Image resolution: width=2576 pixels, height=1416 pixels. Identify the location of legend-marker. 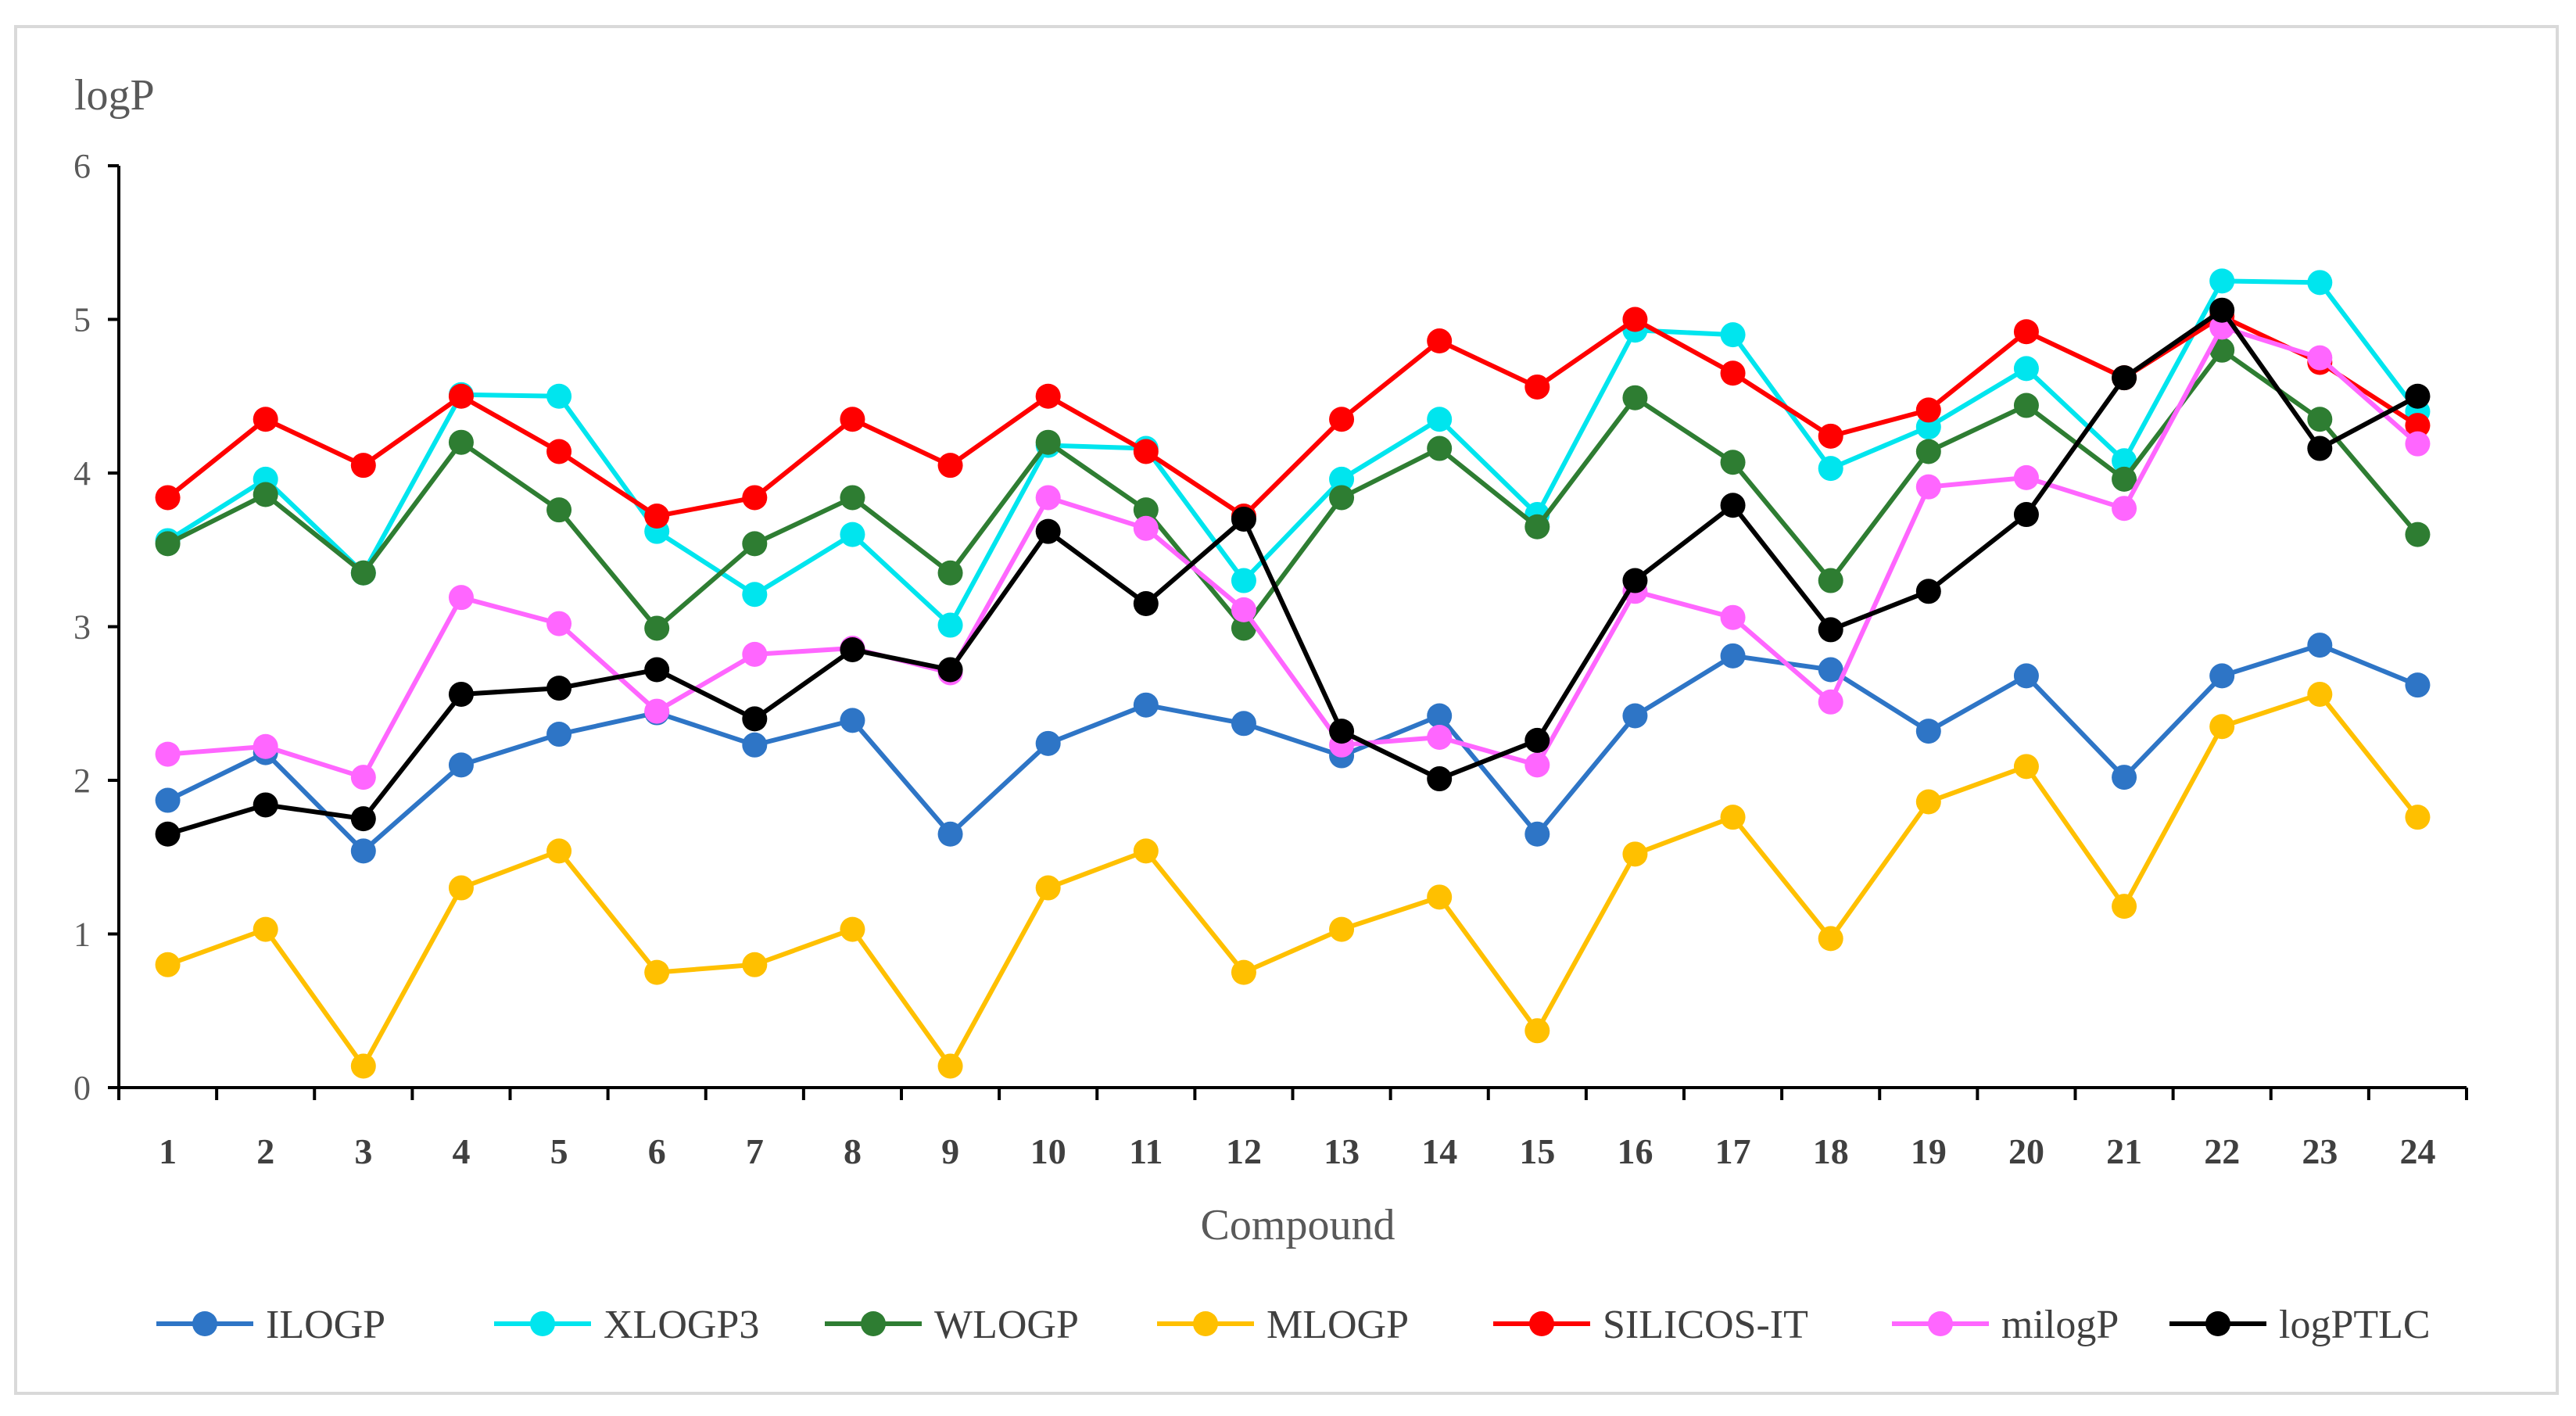
(873, 1323).